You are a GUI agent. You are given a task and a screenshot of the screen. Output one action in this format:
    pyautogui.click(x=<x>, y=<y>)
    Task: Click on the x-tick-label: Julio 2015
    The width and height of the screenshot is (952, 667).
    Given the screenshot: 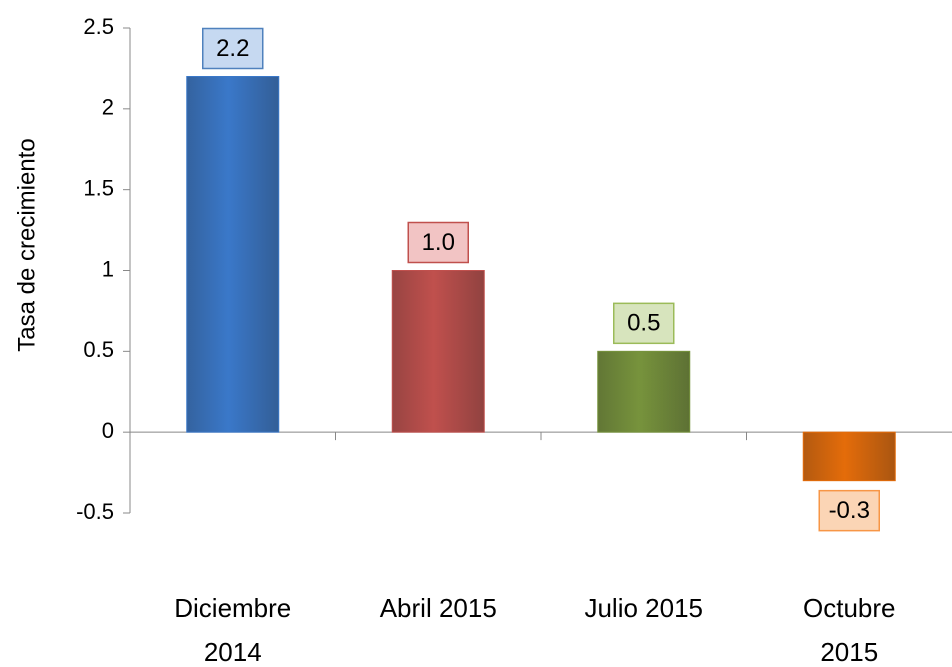 What is the action you would take?
    pyautogui.click(x=644, y=608)
    